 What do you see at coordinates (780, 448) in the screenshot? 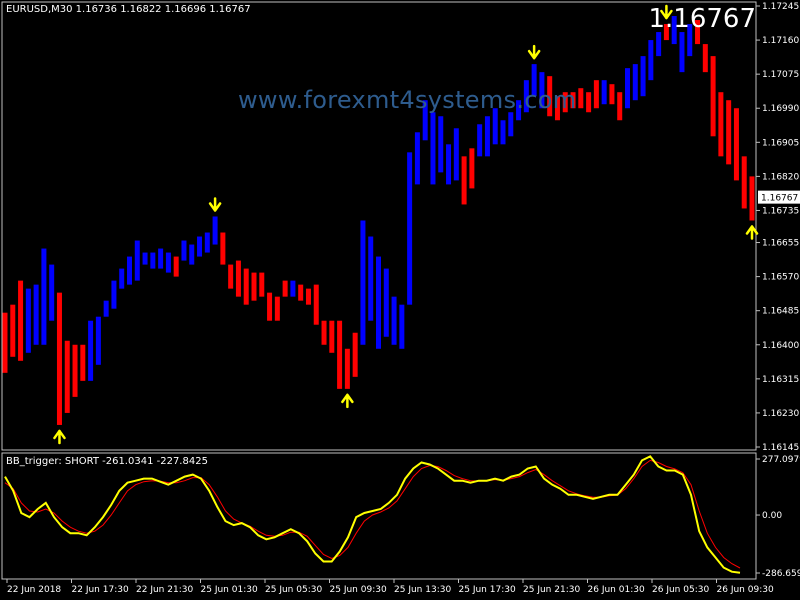
I see `price-tick-label: 1.16145` at bounding box center [780, 448].